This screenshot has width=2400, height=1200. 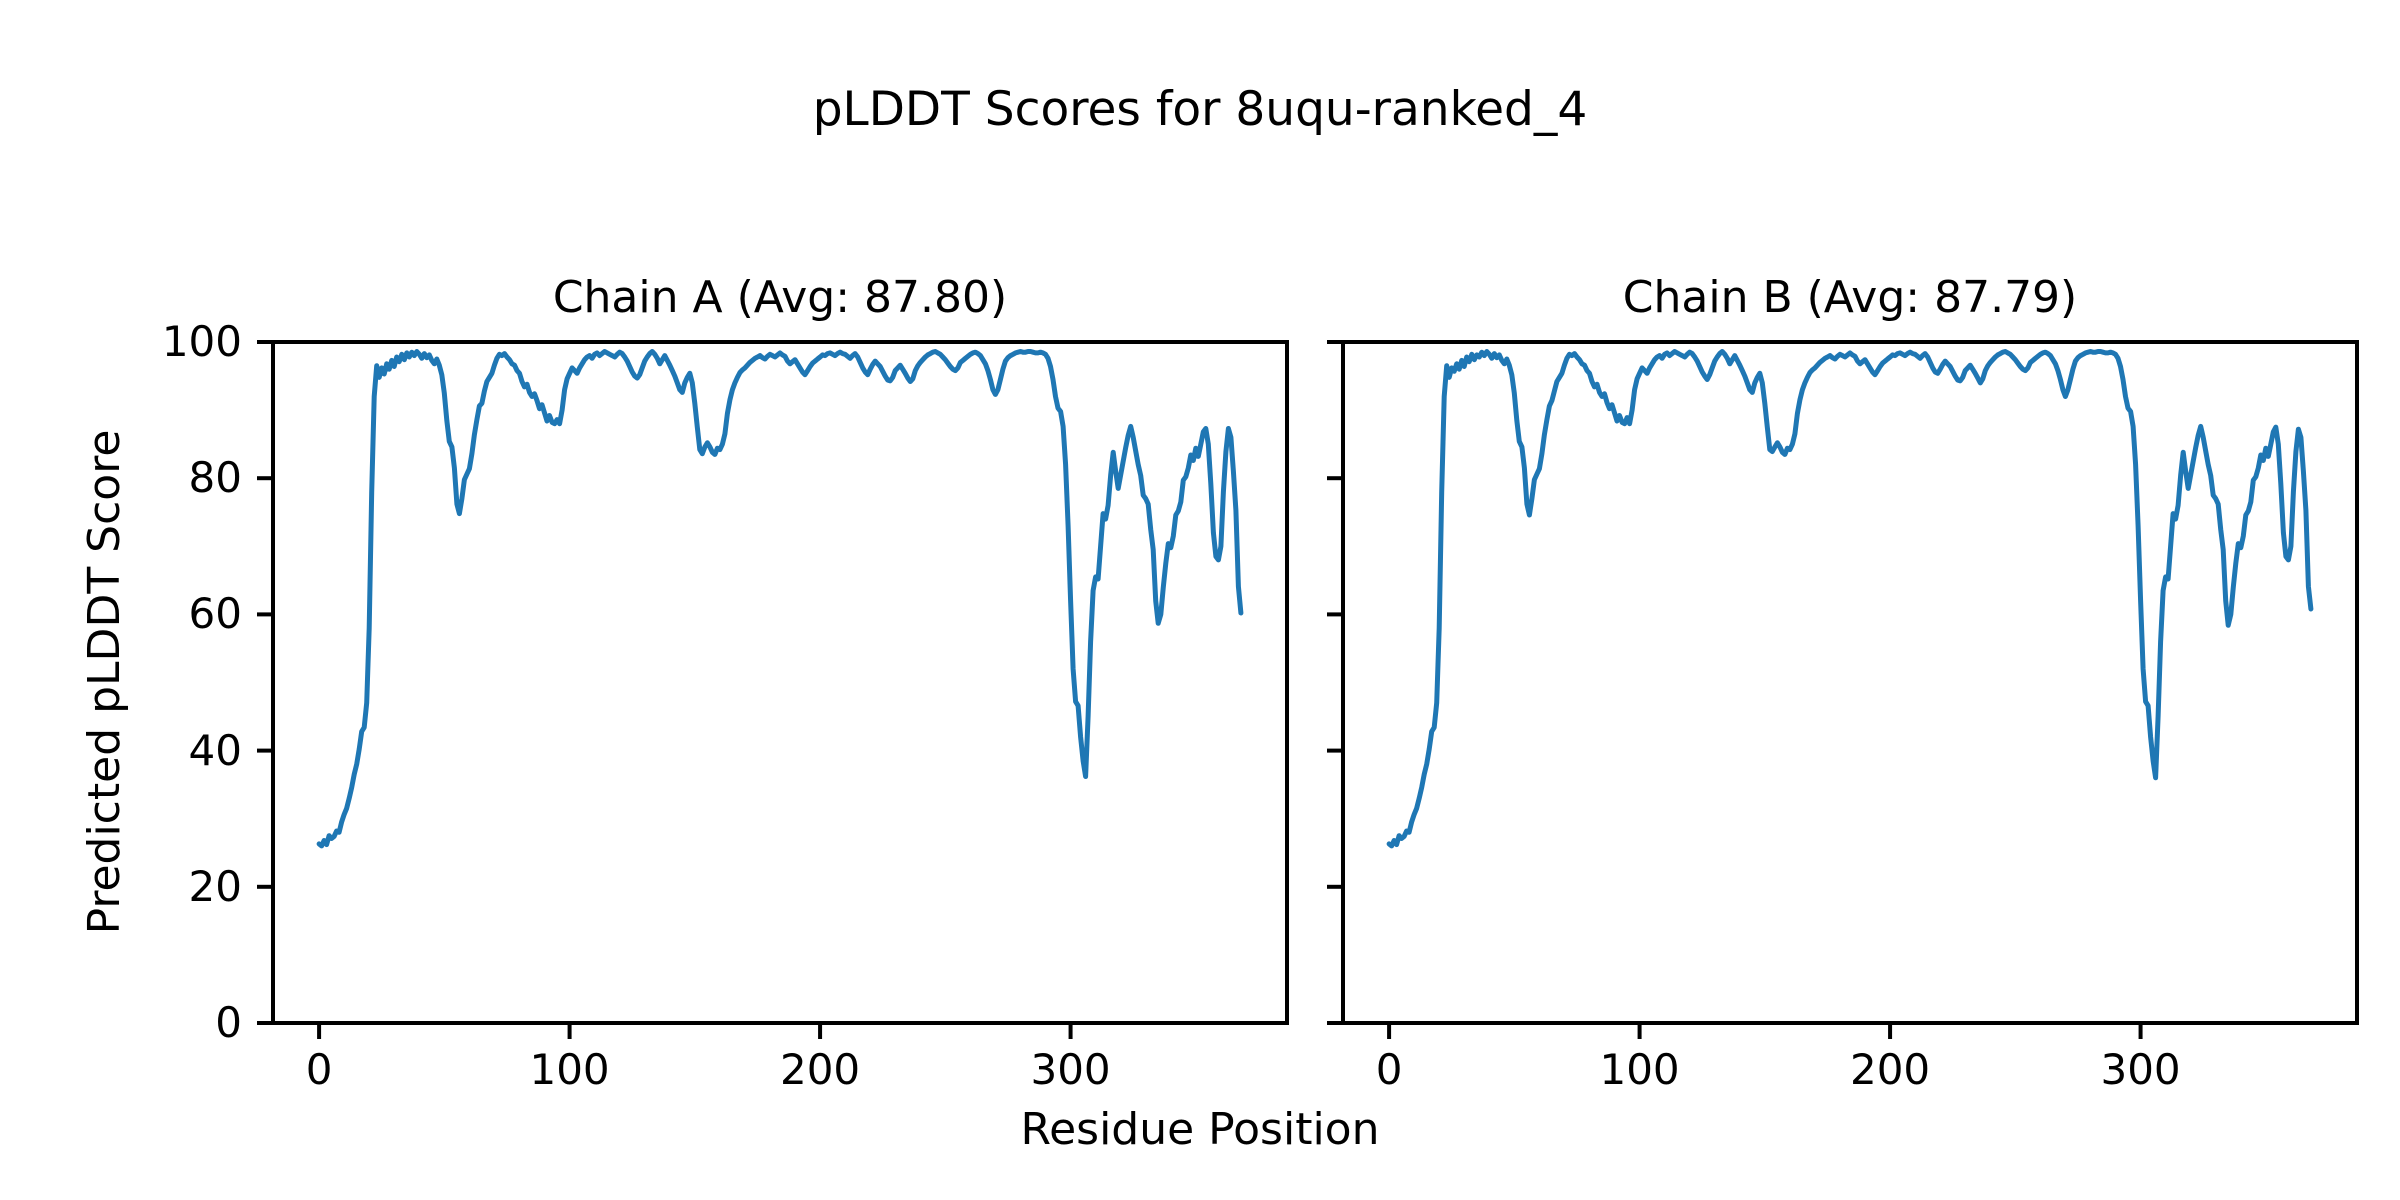 I want to click on y-tick-label: 80, so click(x=215, y=478).